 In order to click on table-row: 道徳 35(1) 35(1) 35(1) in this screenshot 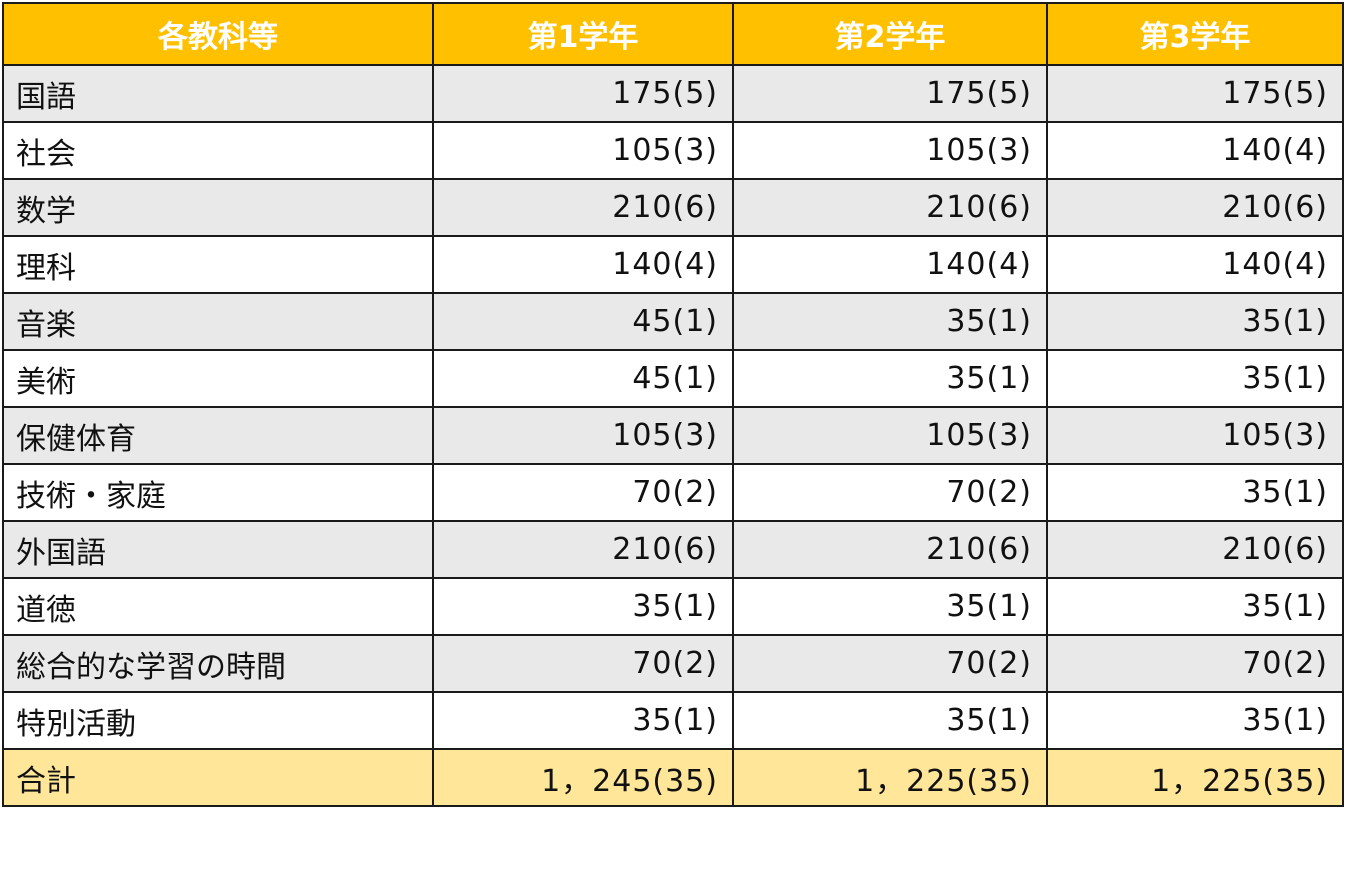, I will do `click(673, 606)`.